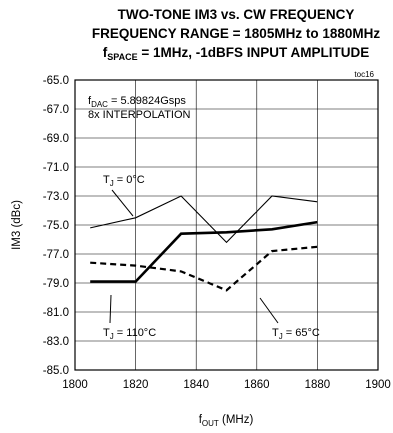 The height and width of the screenshot is (433, 393). What do you see at coordinates (56, 168) in the screenshot?
I see `y-tick-label: -71.0` at bounding box center [56, 168].